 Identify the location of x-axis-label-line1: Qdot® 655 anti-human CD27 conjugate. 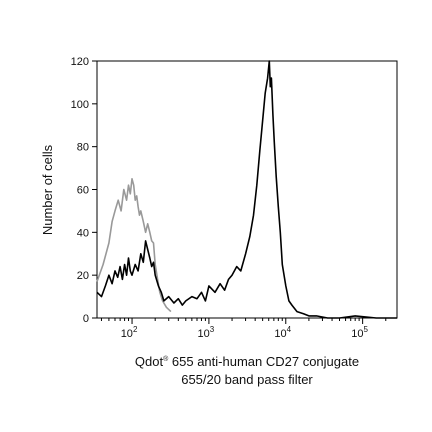
(247, 361).